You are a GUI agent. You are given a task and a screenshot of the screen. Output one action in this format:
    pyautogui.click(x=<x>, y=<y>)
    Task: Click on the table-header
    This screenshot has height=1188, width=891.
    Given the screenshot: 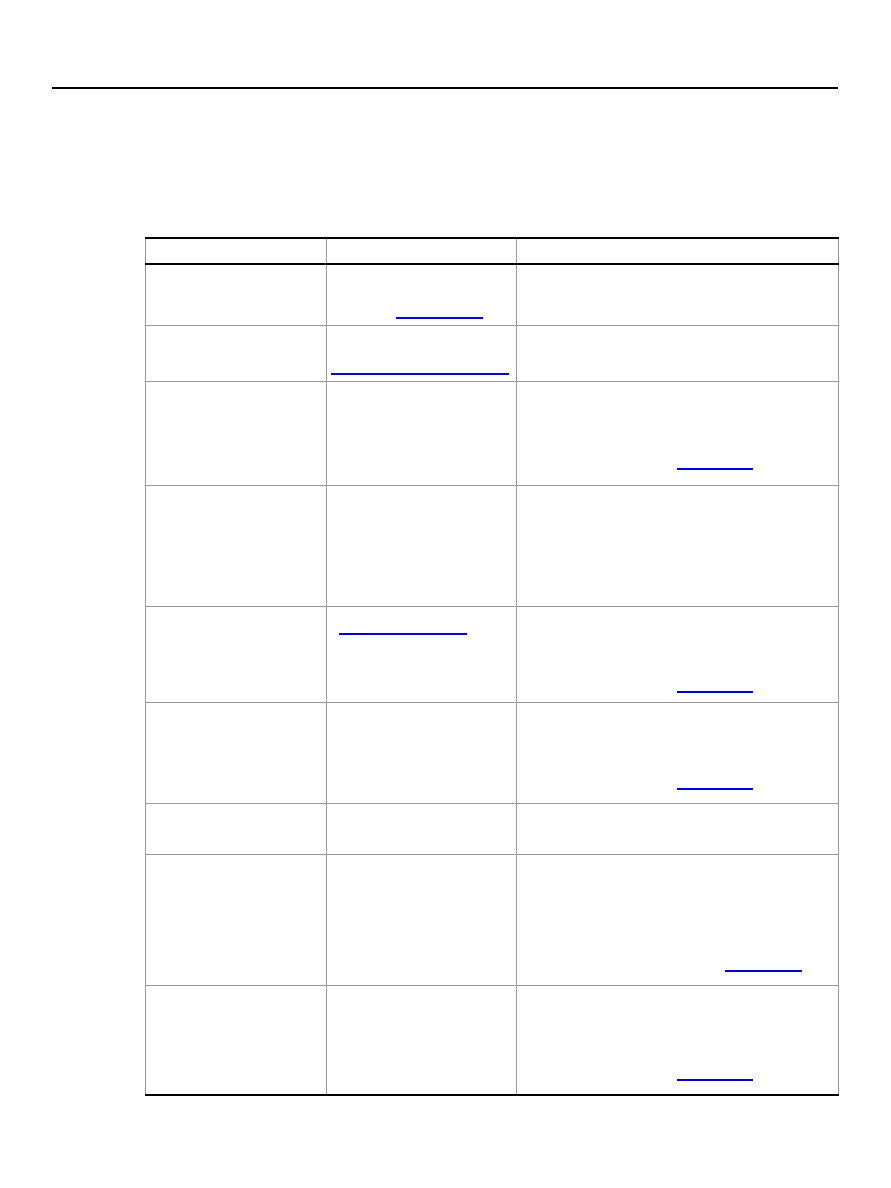 What is the action you would take?
    pyautogui.click(x=492, y=251)
    